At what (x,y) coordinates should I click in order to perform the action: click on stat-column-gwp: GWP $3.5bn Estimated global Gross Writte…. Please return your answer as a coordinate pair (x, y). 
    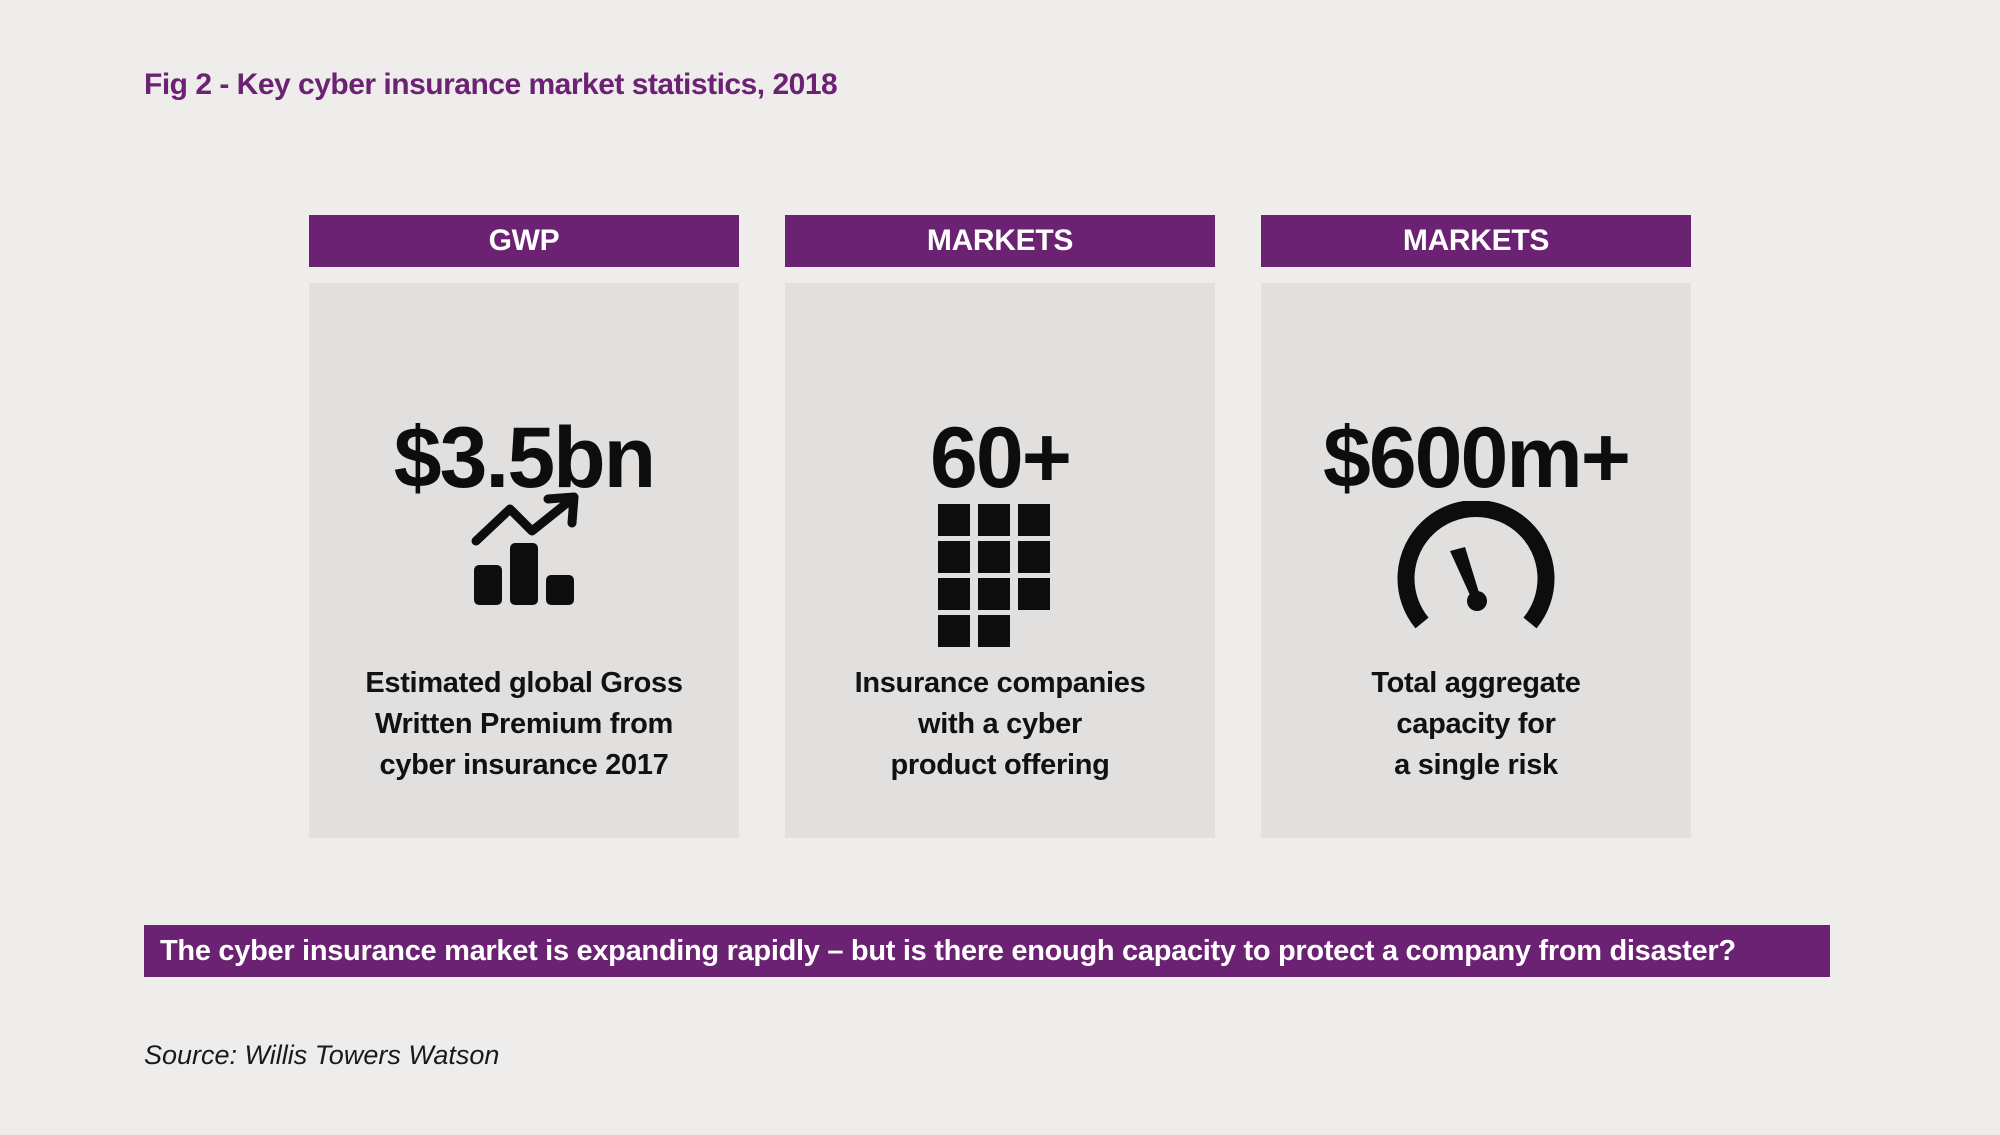
    Looking at the image, I should click on (524, 526).